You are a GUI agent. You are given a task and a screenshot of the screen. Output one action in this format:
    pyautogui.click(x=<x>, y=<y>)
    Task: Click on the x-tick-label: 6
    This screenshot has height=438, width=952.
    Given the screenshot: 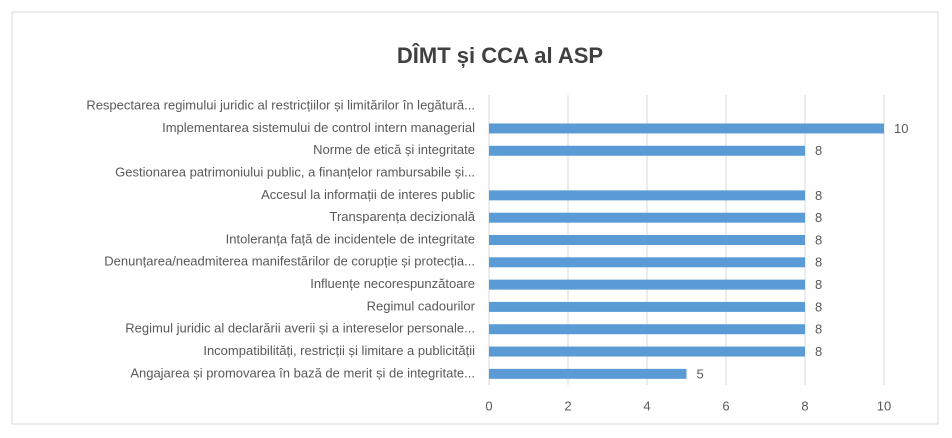 What is the action you would take?
    pyautogui.click(x=725, y=405)
    